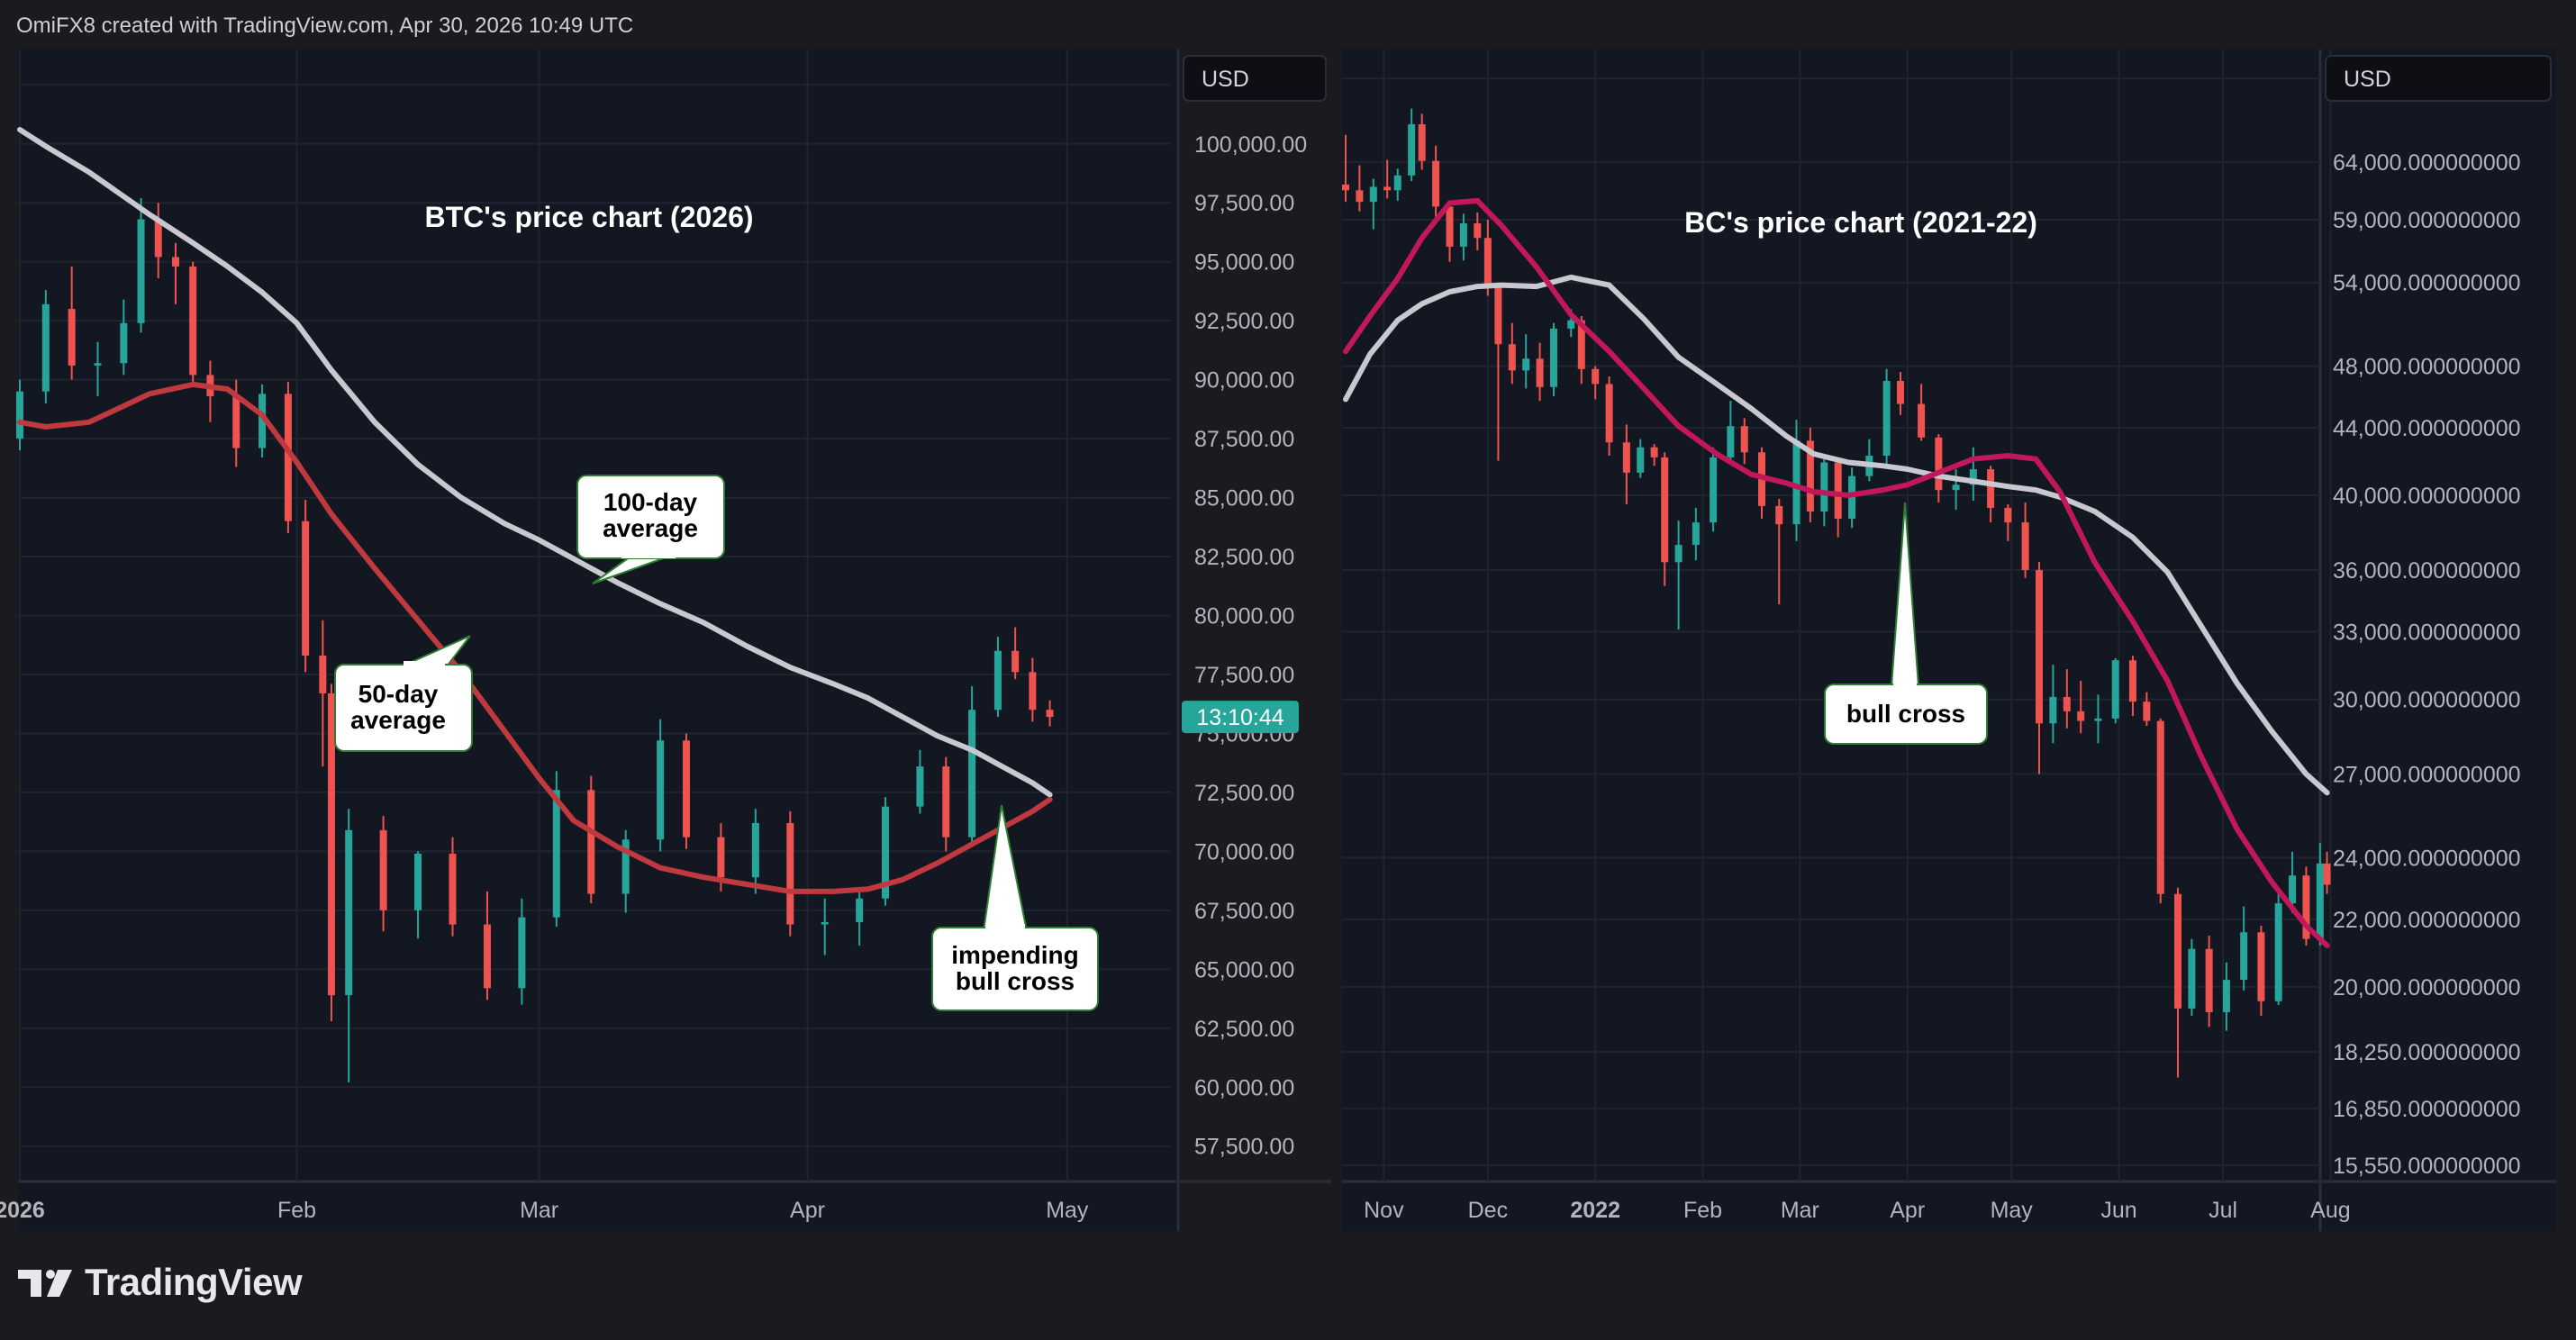  Describe the element at coordinates (1244, 1147) in the screenshot. I see `price-tick-label: 57,500.00` at that location.